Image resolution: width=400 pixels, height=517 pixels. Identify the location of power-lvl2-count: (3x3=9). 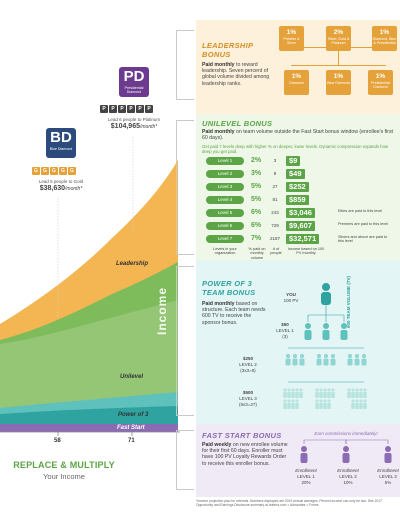
(248, 370).